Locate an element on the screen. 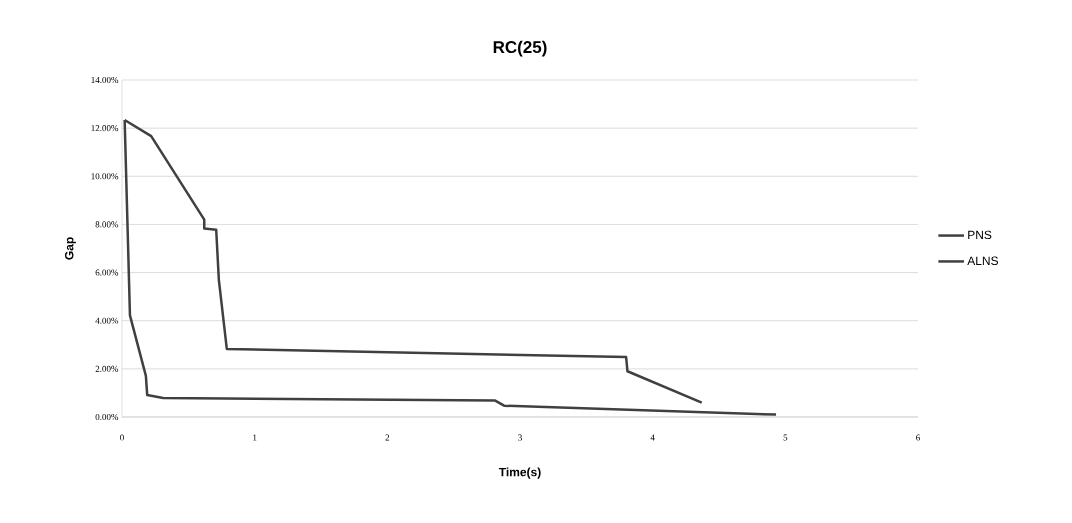  legend-label: ALNS is located at coordinates (983, 260).